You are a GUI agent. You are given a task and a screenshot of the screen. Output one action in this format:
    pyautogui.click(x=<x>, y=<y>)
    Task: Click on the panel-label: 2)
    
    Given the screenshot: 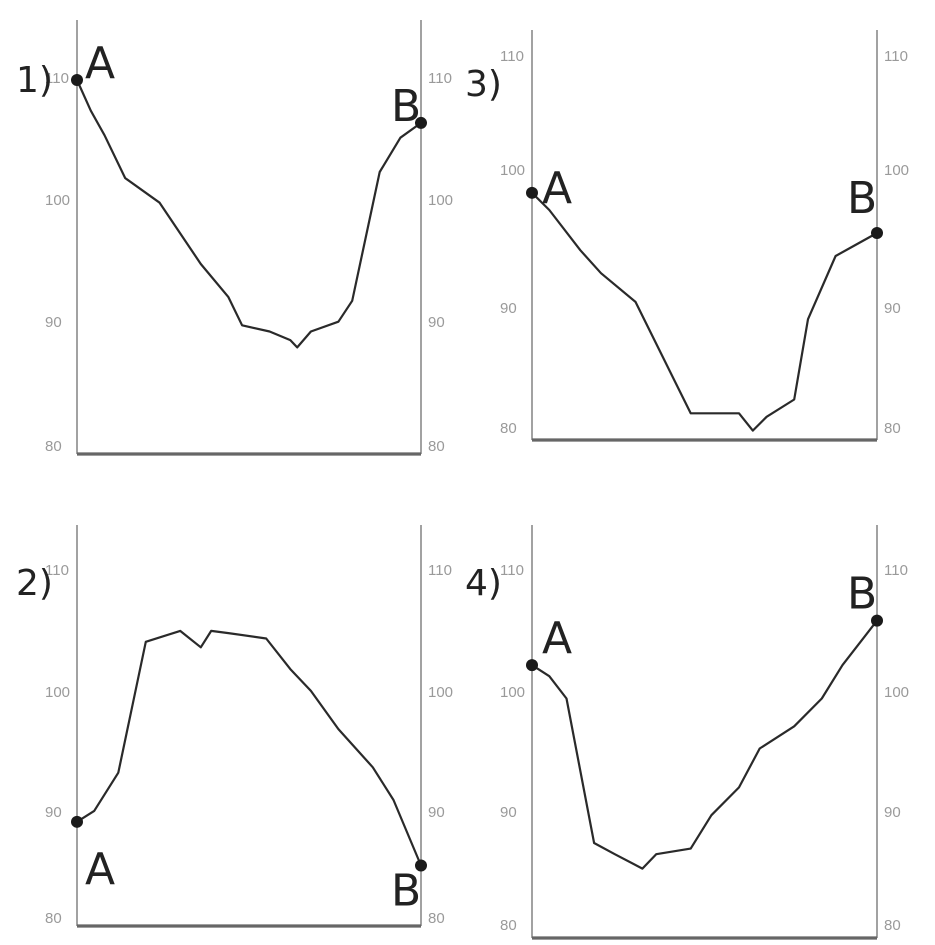 What is the action you would take?
    pyautogui.click(x=34, y=583)
    